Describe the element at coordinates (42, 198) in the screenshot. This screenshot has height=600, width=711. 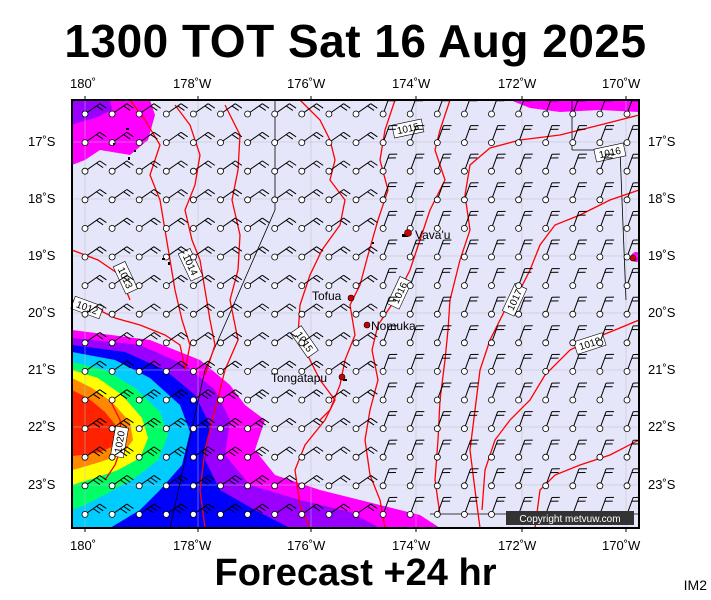
I see `lat-label-left: 18˚S` at that location.